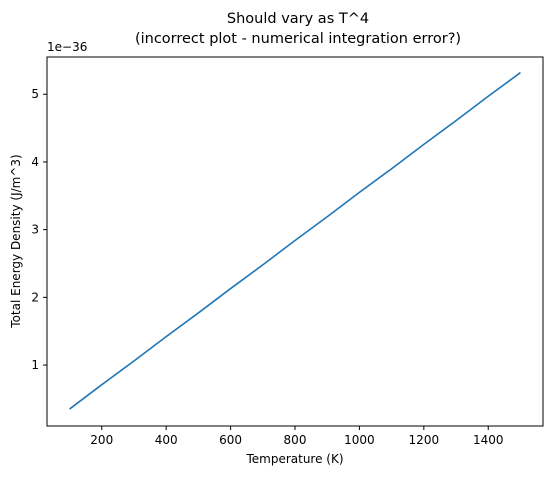  What do you see at coordinates (35, 365) in the screenshot?
I see `y-tick-label: 1` at bounding box center [35, 365].